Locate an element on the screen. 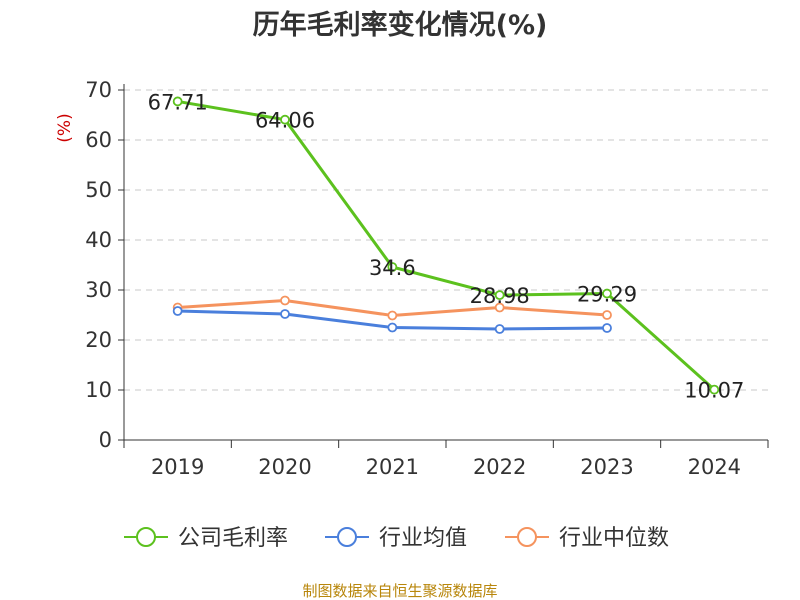 This screenshot has width=800, height=600. y-axis-label: (%) is located at coordinates (65, 127).